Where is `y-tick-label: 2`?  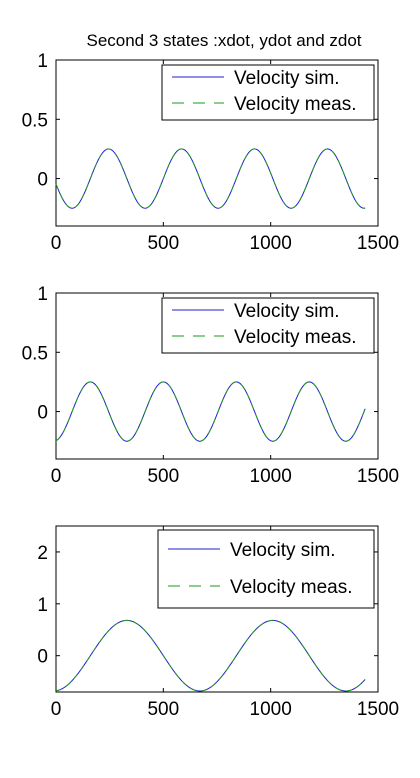 y-tick-label: 2 is located at coordinates (42, 553).